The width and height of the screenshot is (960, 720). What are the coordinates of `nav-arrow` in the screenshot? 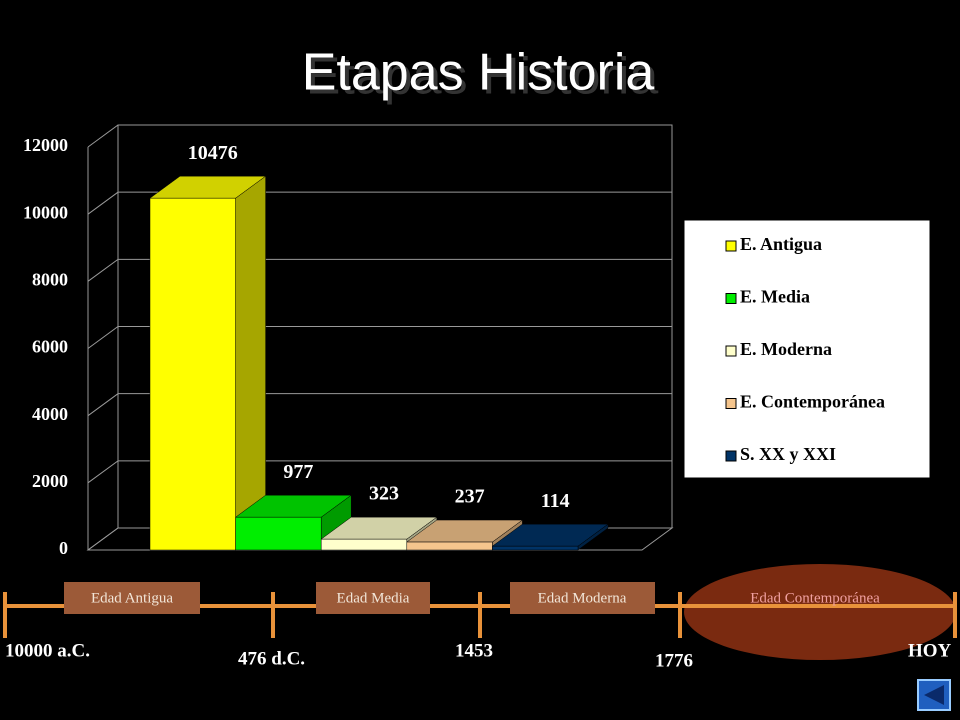 It's located at (934, 695).